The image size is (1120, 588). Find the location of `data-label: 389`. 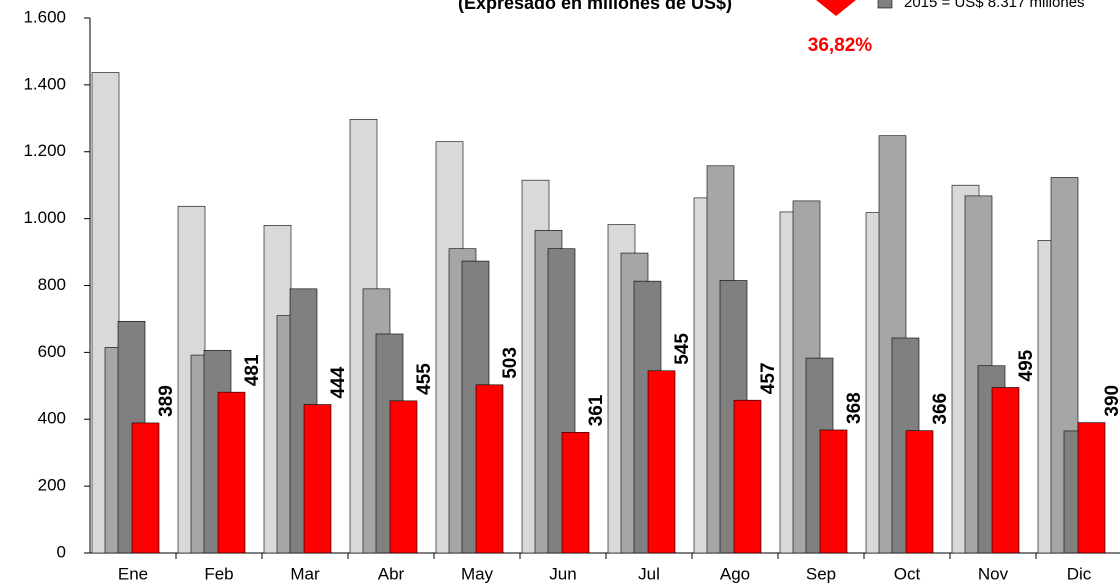

data-label: 389 is located at coordinates (166, 401).